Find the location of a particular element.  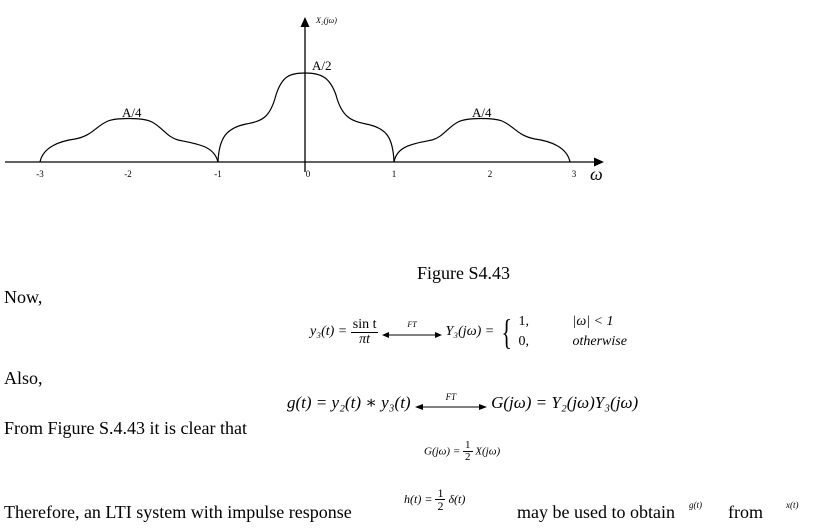

eq1-lhs: y₃(t) = is located at coordinates (329, 331).